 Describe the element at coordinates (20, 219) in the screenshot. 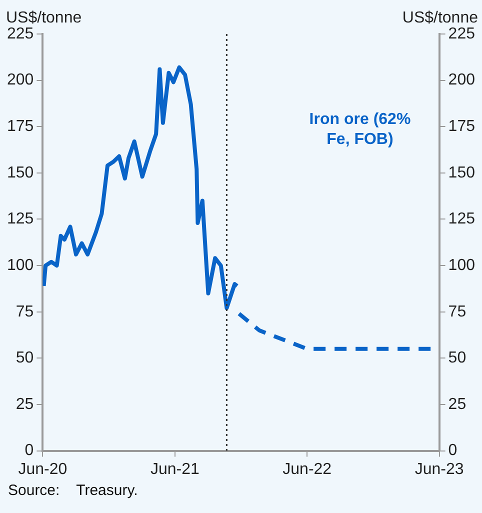

I see `y-tick-label: 125` at that location.